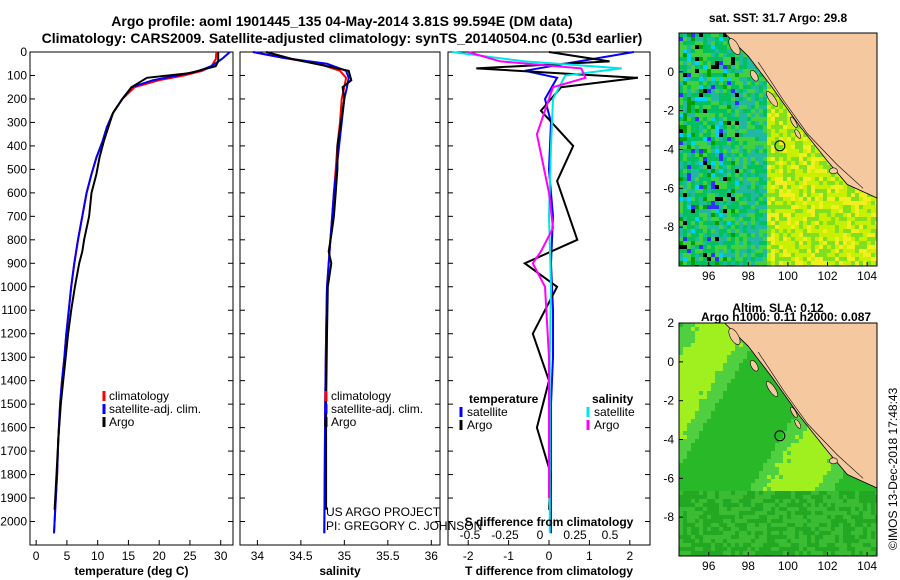  What do you see at coordinates (610, 535) in the screenshot?
I see `x-top-tick-label: 0.5` at bounding box center [610, 535].